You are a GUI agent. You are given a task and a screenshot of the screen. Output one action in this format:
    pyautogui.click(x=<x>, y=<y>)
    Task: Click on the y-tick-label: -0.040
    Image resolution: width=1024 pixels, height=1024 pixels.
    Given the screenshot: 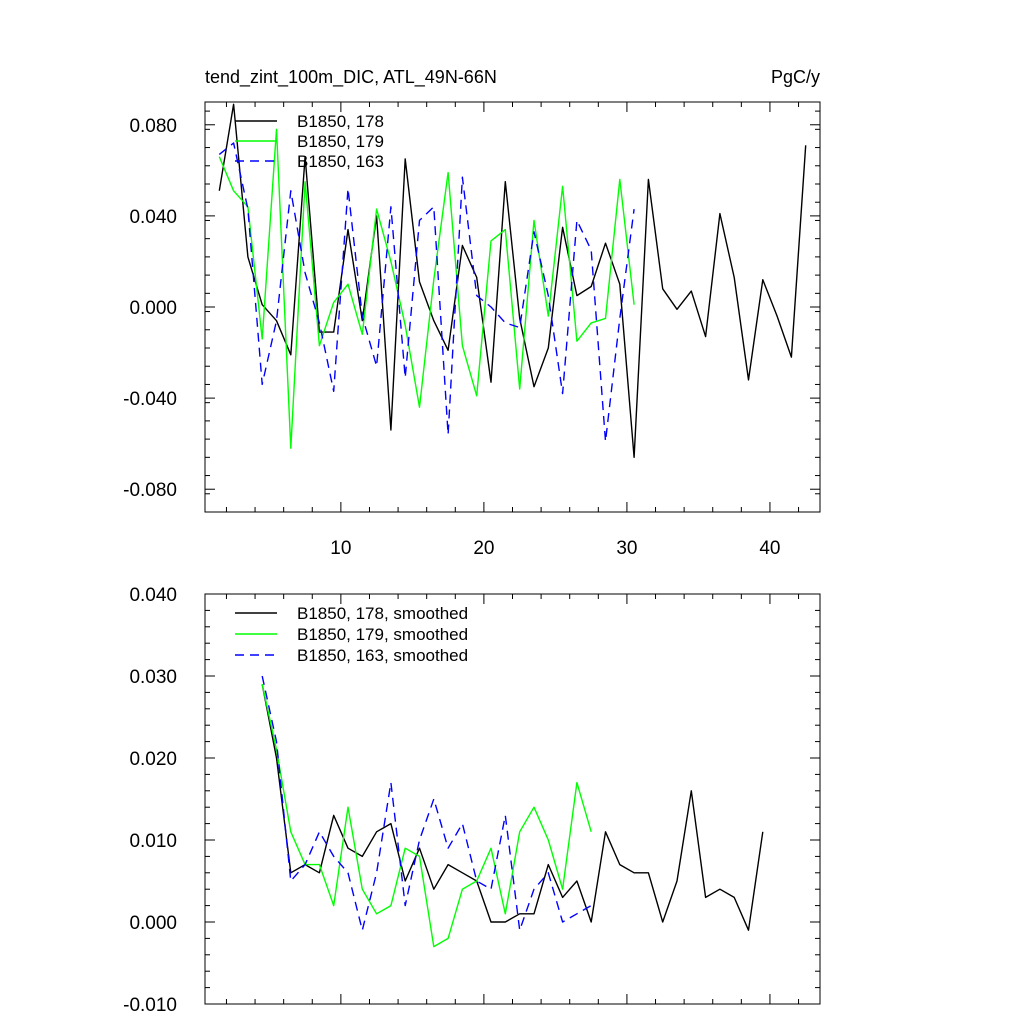 What is the action you would take?
    pyautogui.click(x=150, y=399)
    